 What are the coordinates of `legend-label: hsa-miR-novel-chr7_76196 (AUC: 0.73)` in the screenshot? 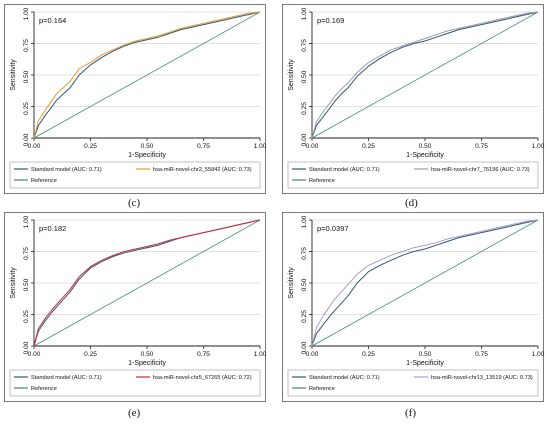 It's located at (480, 170).